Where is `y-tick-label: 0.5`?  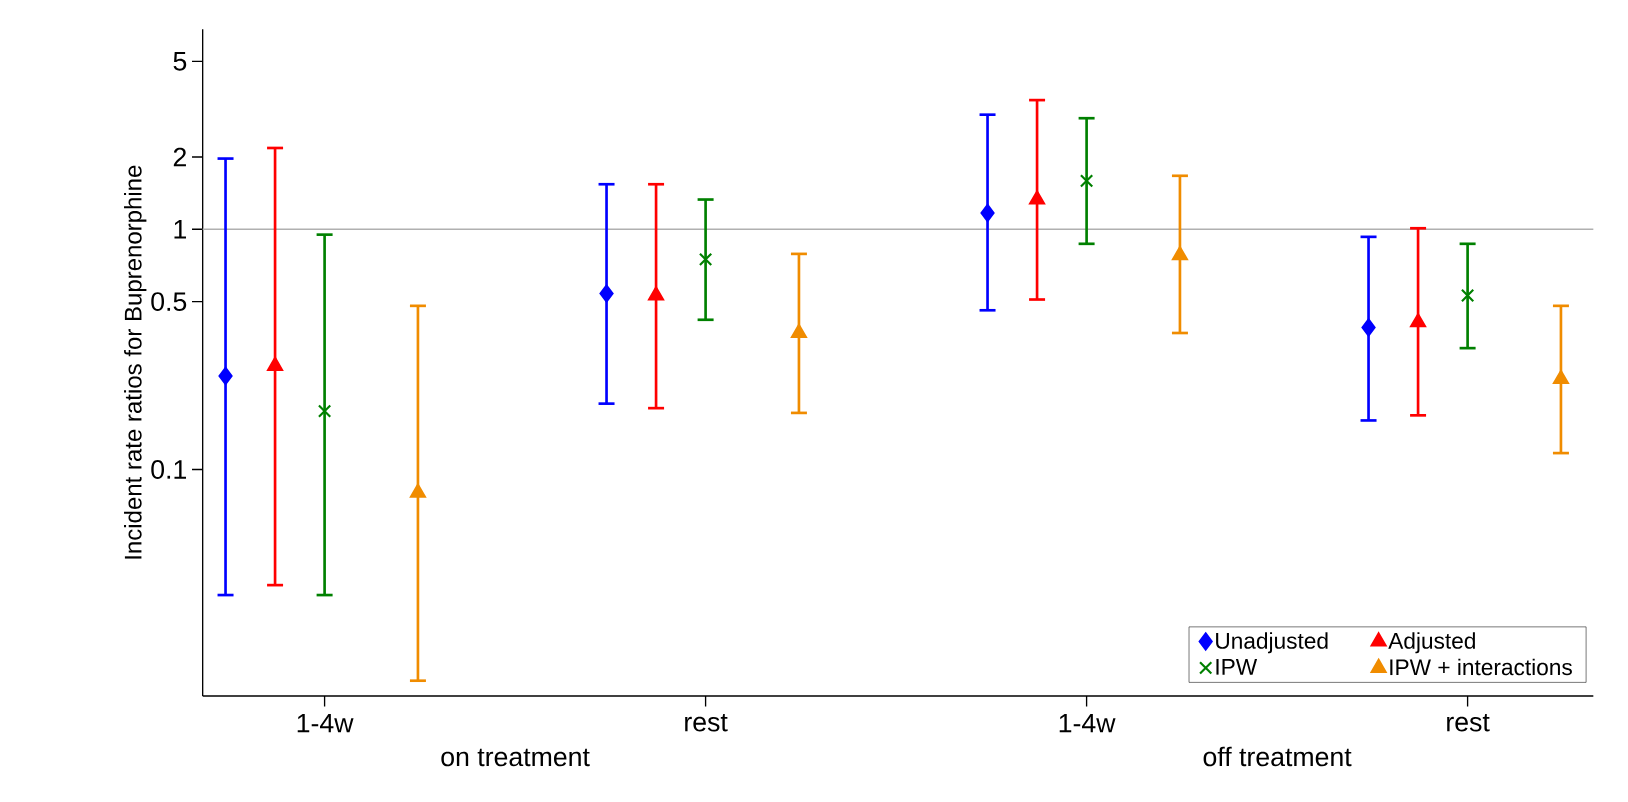
y-tick-label: 0.5 is located at coordinates (169, 302).